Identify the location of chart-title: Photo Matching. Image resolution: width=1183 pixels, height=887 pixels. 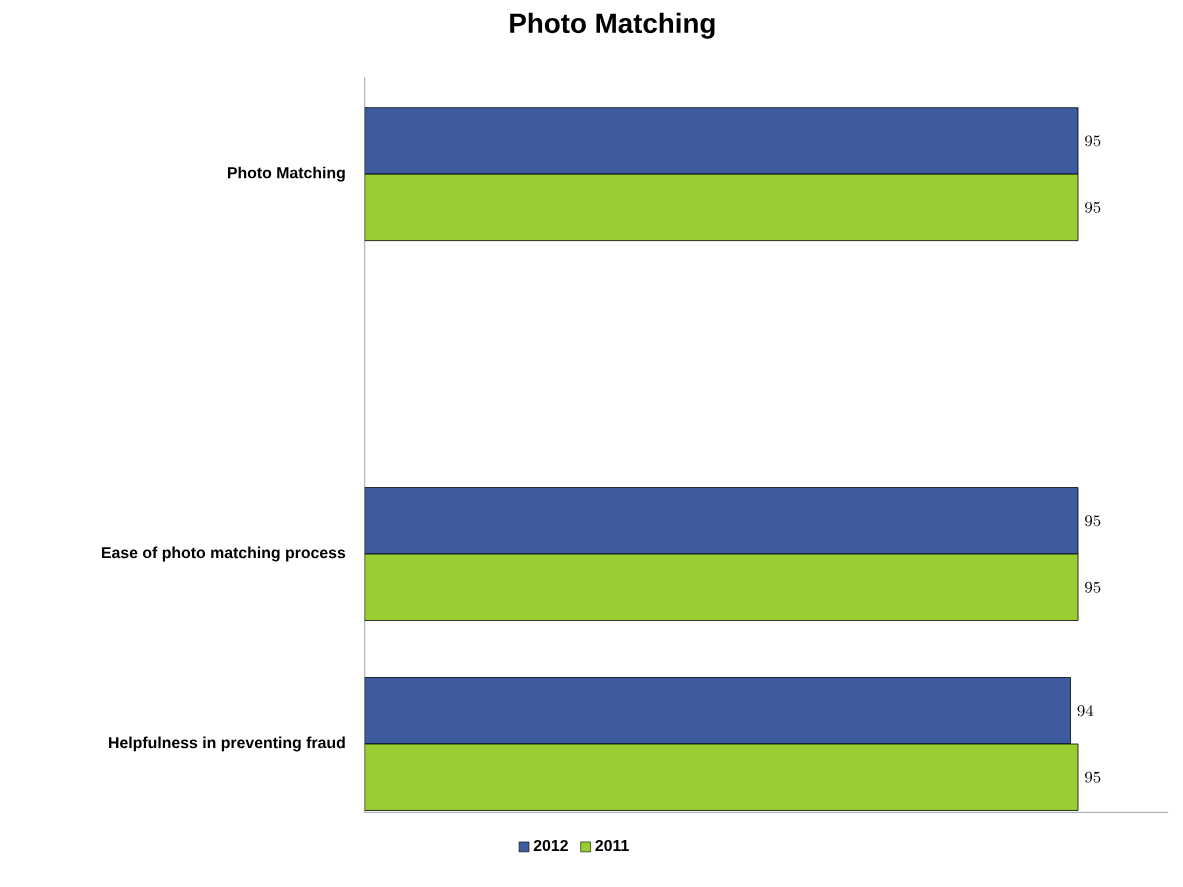
(612, 25).